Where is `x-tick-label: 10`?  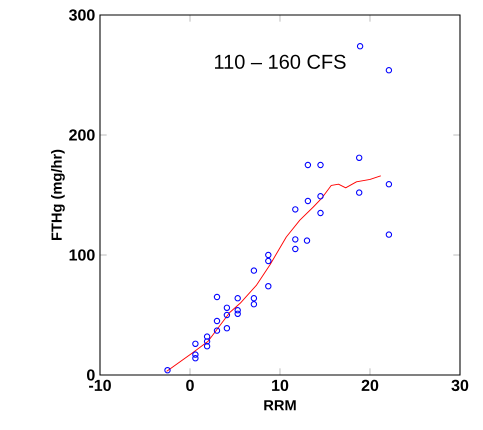
x-tick-label: 10 is located at coordinates (280, 386).